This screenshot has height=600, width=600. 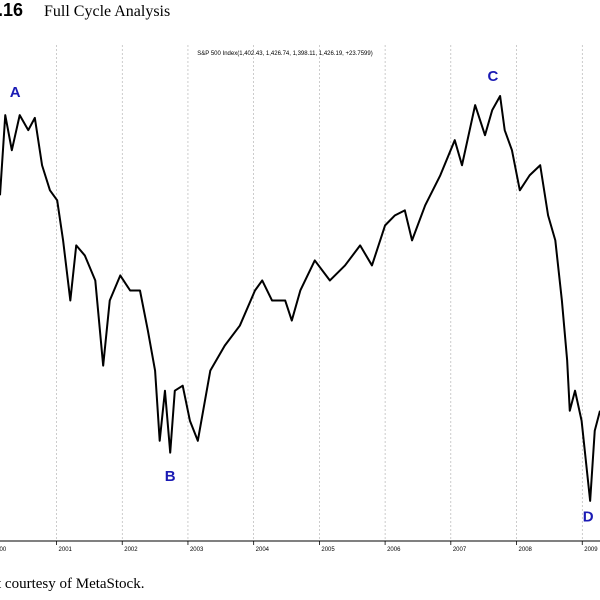 I want to click on x-tick-label: 2008, so click(x=526, y=550).